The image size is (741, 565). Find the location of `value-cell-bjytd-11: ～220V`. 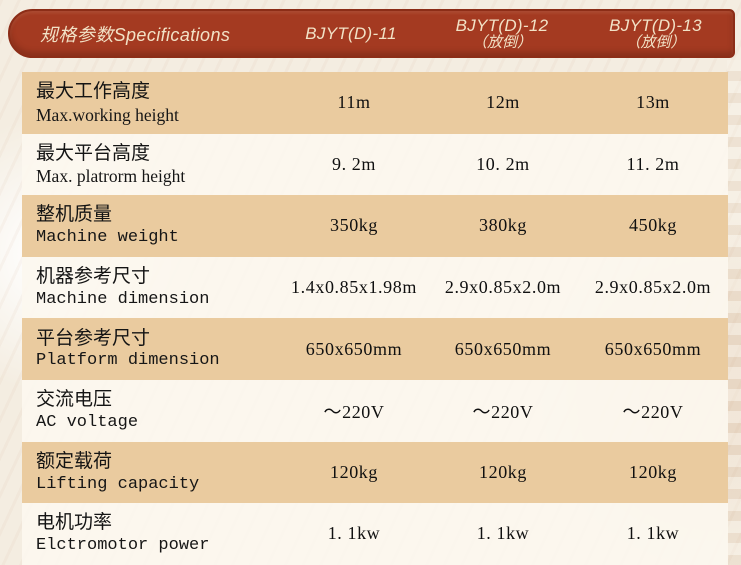

value-cell-bjytd-11: ～220V is located at coordinates (354, 411).